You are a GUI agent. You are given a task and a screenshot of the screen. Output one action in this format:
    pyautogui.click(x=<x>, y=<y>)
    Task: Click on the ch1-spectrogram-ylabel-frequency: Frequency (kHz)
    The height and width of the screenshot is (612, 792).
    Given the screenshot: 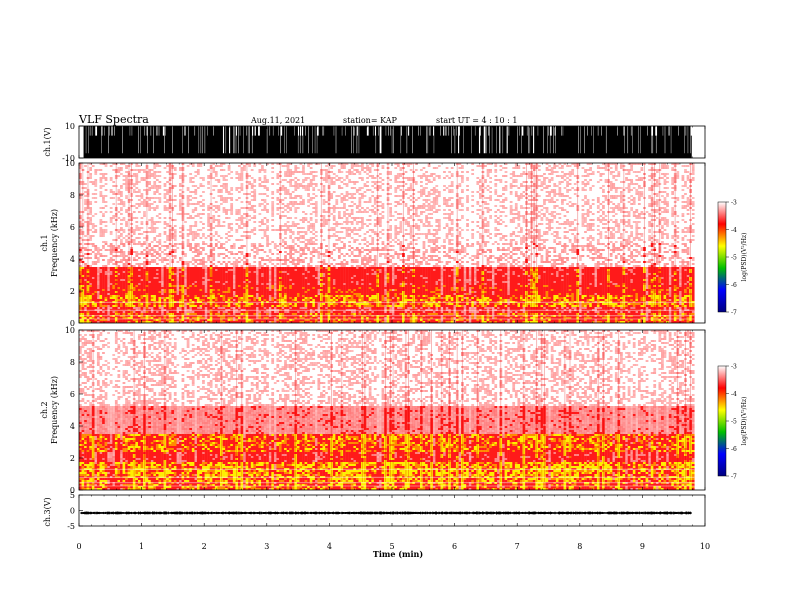 What is the action you would take?
    pyautogui.click(x=54, y=243)
    